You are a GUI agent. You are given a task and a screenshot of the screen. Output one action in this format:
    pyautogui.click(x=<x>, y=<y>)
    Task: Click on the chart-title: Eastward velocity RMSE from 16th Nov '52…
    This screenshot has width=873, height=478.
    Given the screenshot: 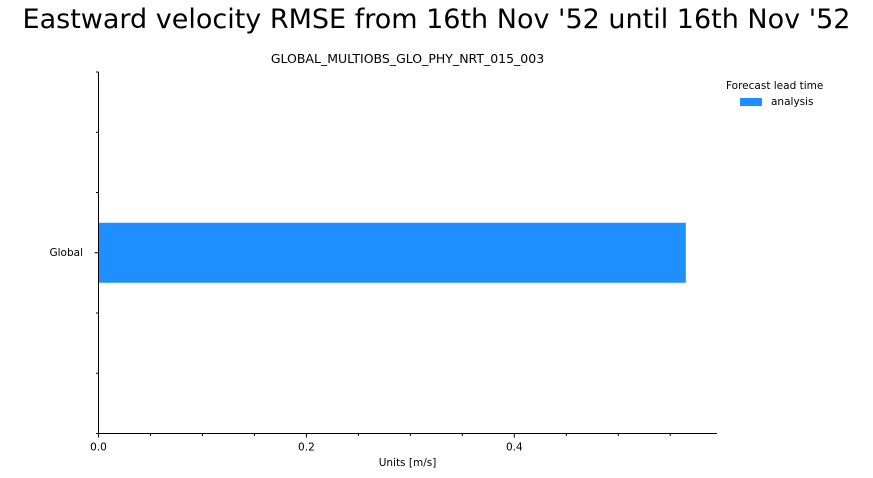 What is the action you would take?
    pyautogui.click(x=436, y=19)
    